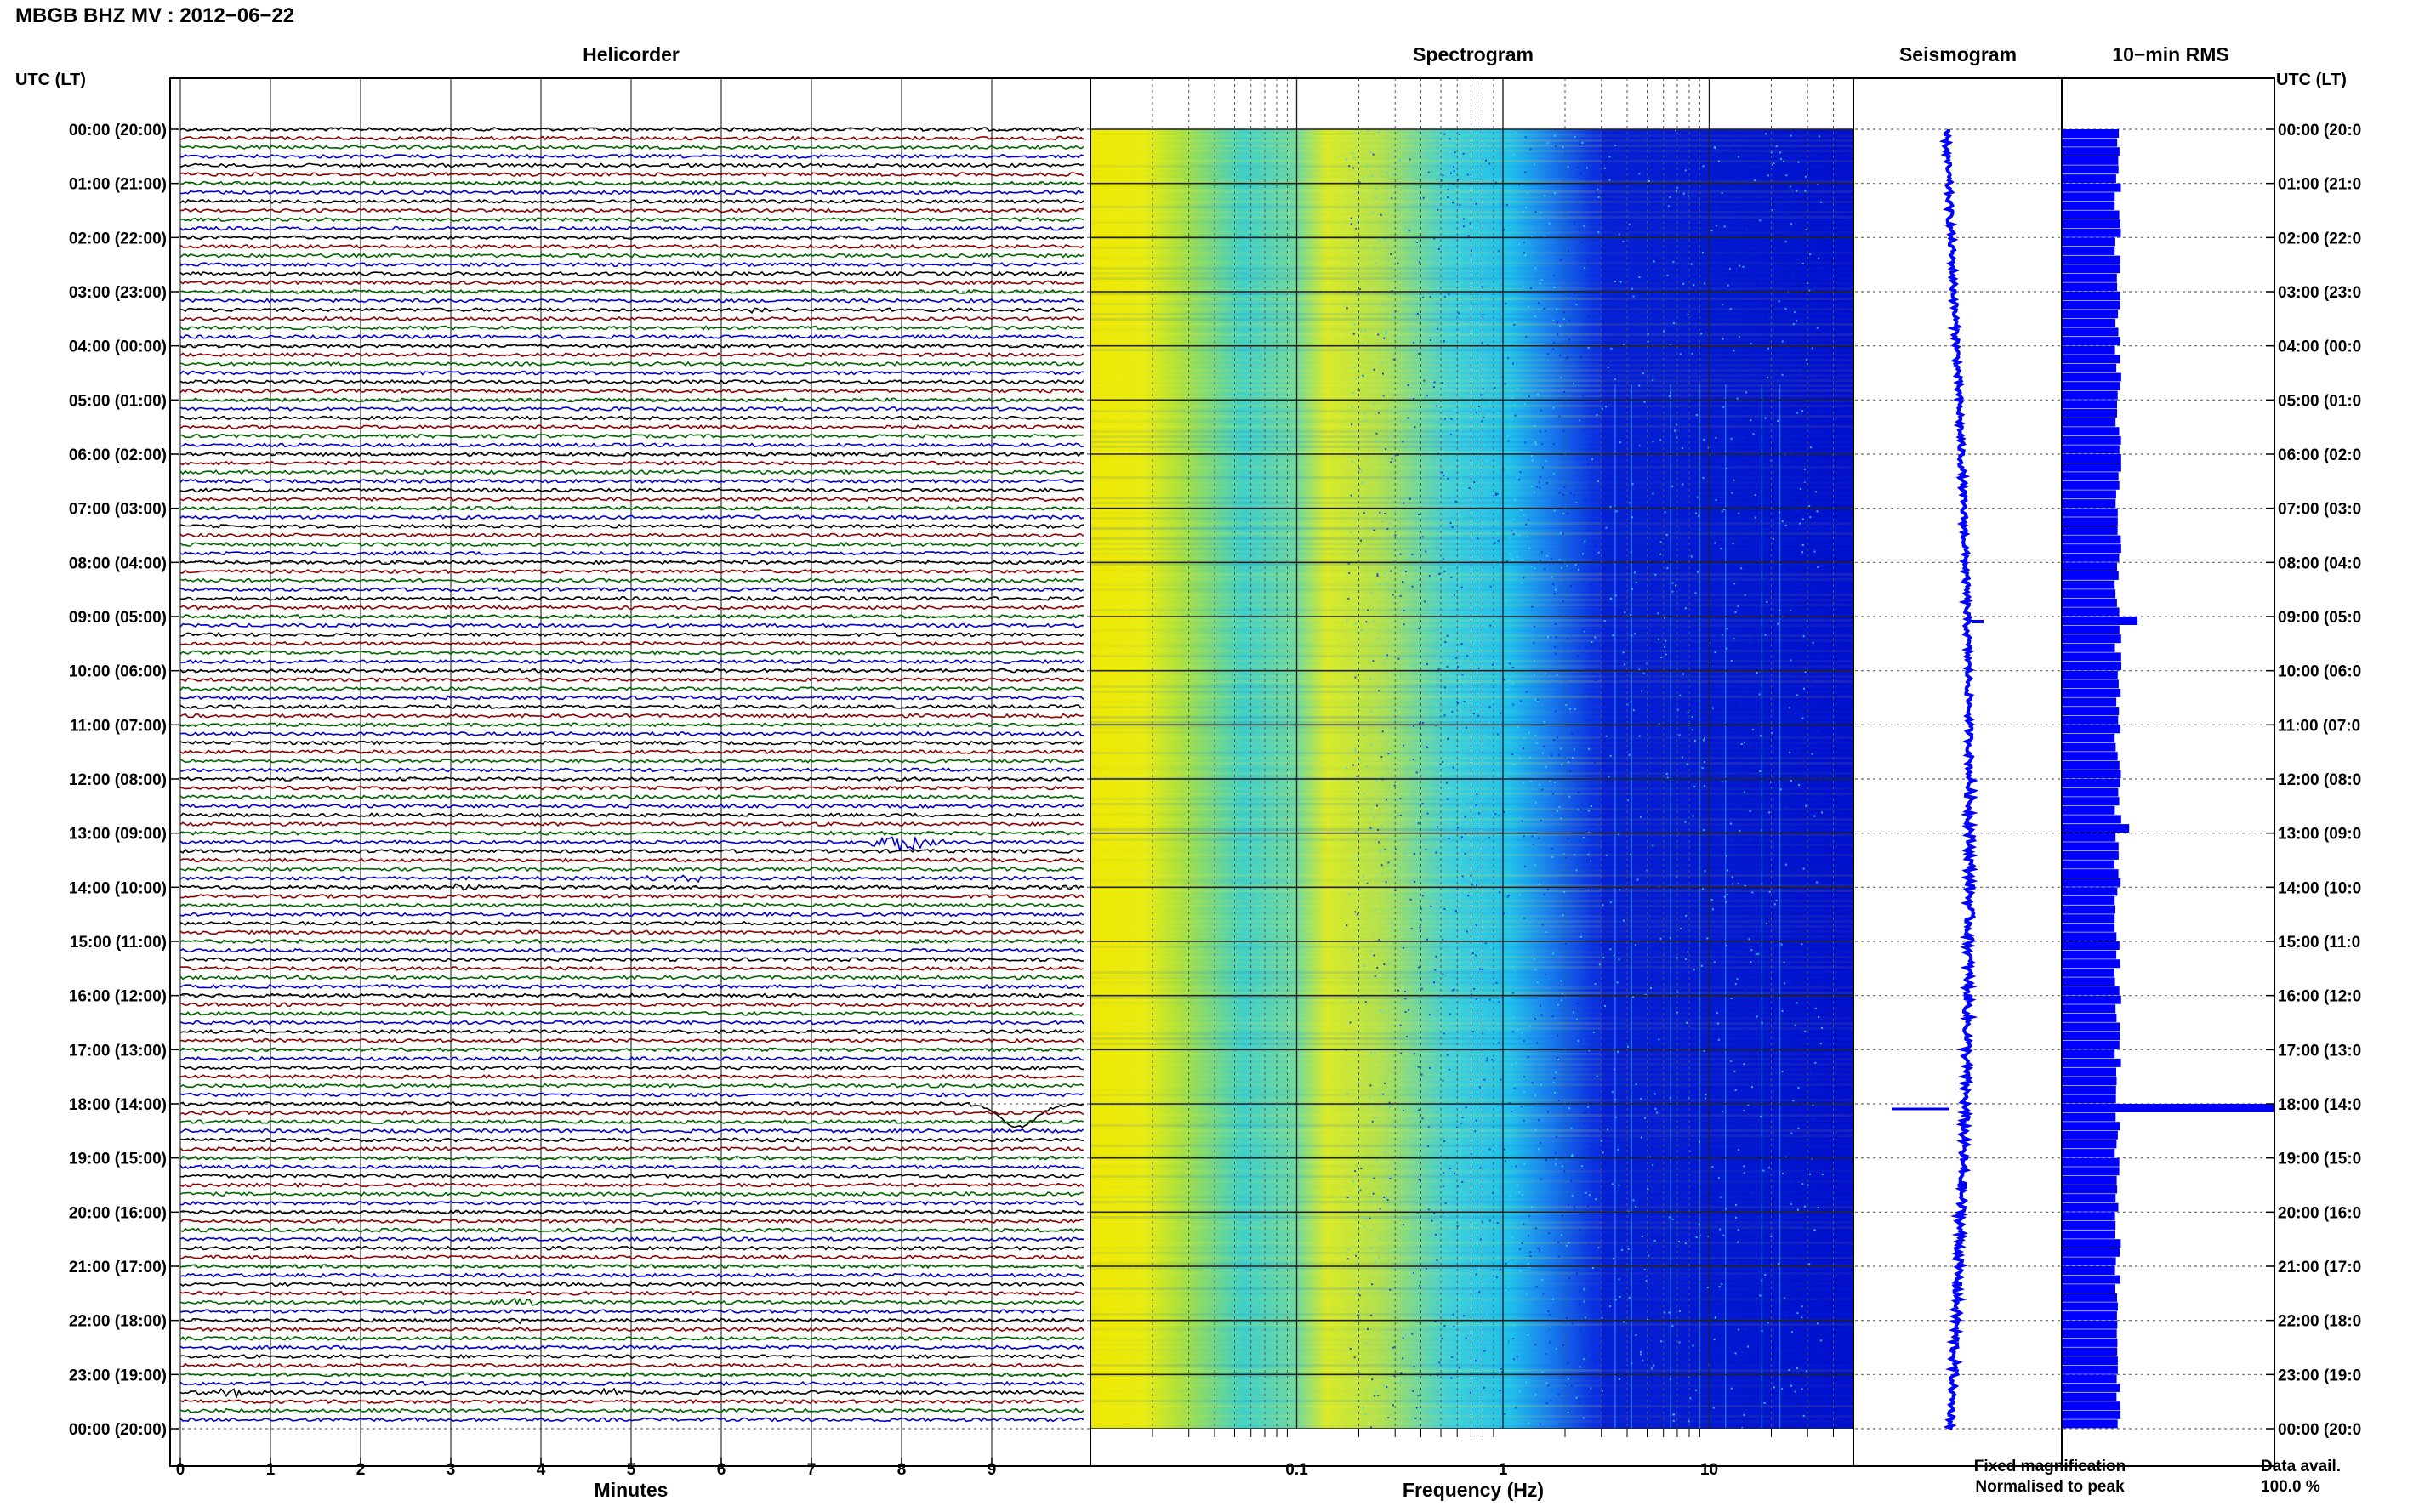 The image size is (2419, 1512). What do you see at coordinates (2319, 997) in the screenshot?
I see `time-tick-label-right: 16:00 (12:0` at bounding box center [2319, 997].